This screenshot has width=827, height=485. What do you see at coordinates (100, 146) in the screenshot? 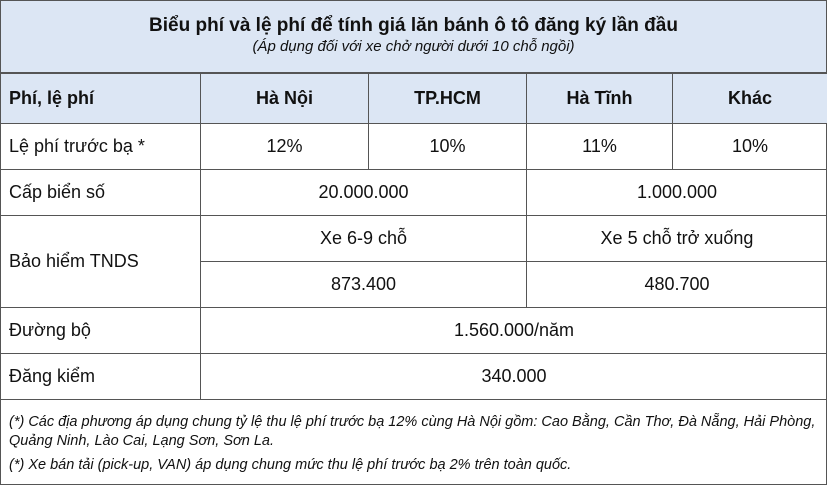
I see `row-label: Lệ phí trước bạ *` at bounding box center [100, 146].